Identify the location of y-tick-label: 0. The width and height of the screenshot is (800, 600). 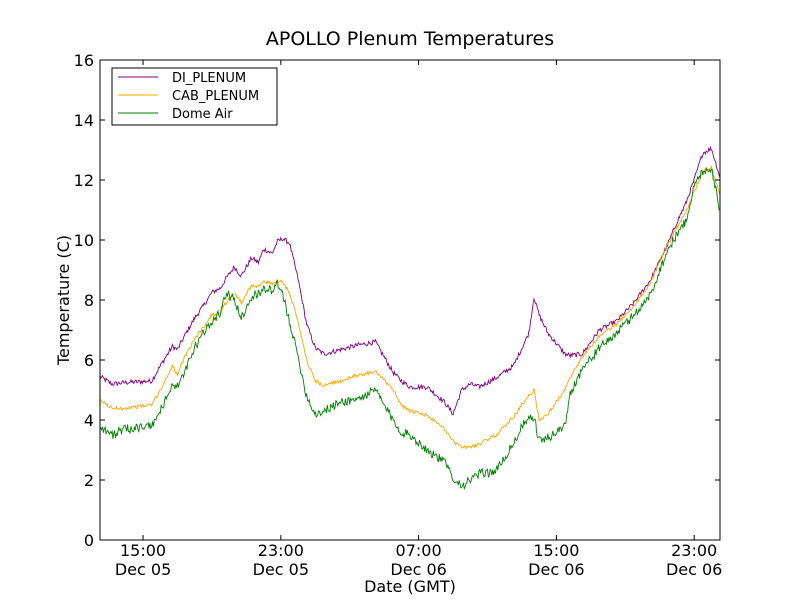
(89, 540).